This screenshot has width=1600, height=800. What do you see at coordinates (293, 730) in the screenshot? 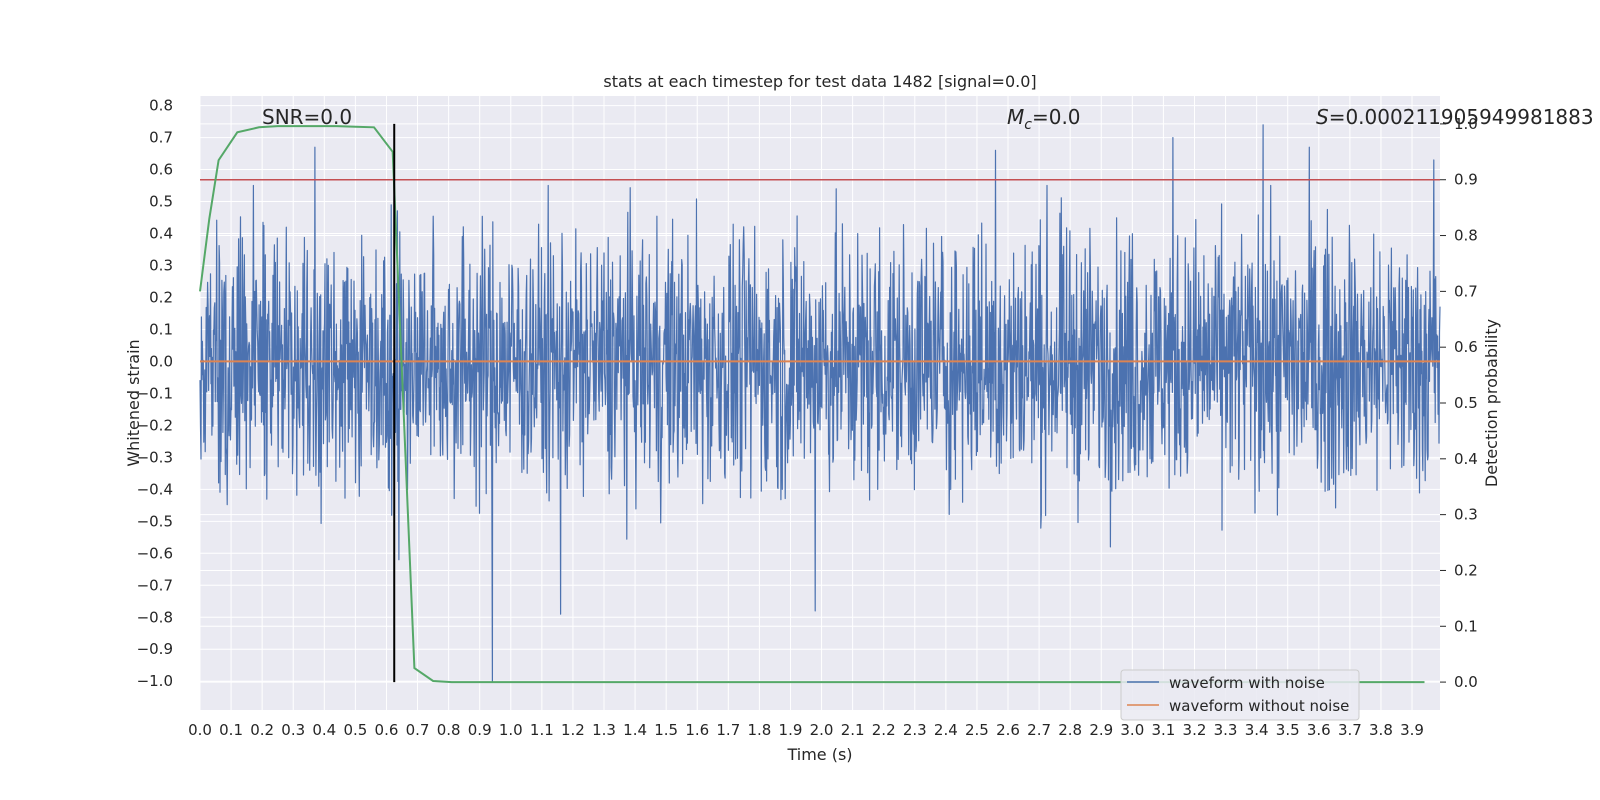
I see `x-tick-label: 0.3` at bounding box center [293, 730].